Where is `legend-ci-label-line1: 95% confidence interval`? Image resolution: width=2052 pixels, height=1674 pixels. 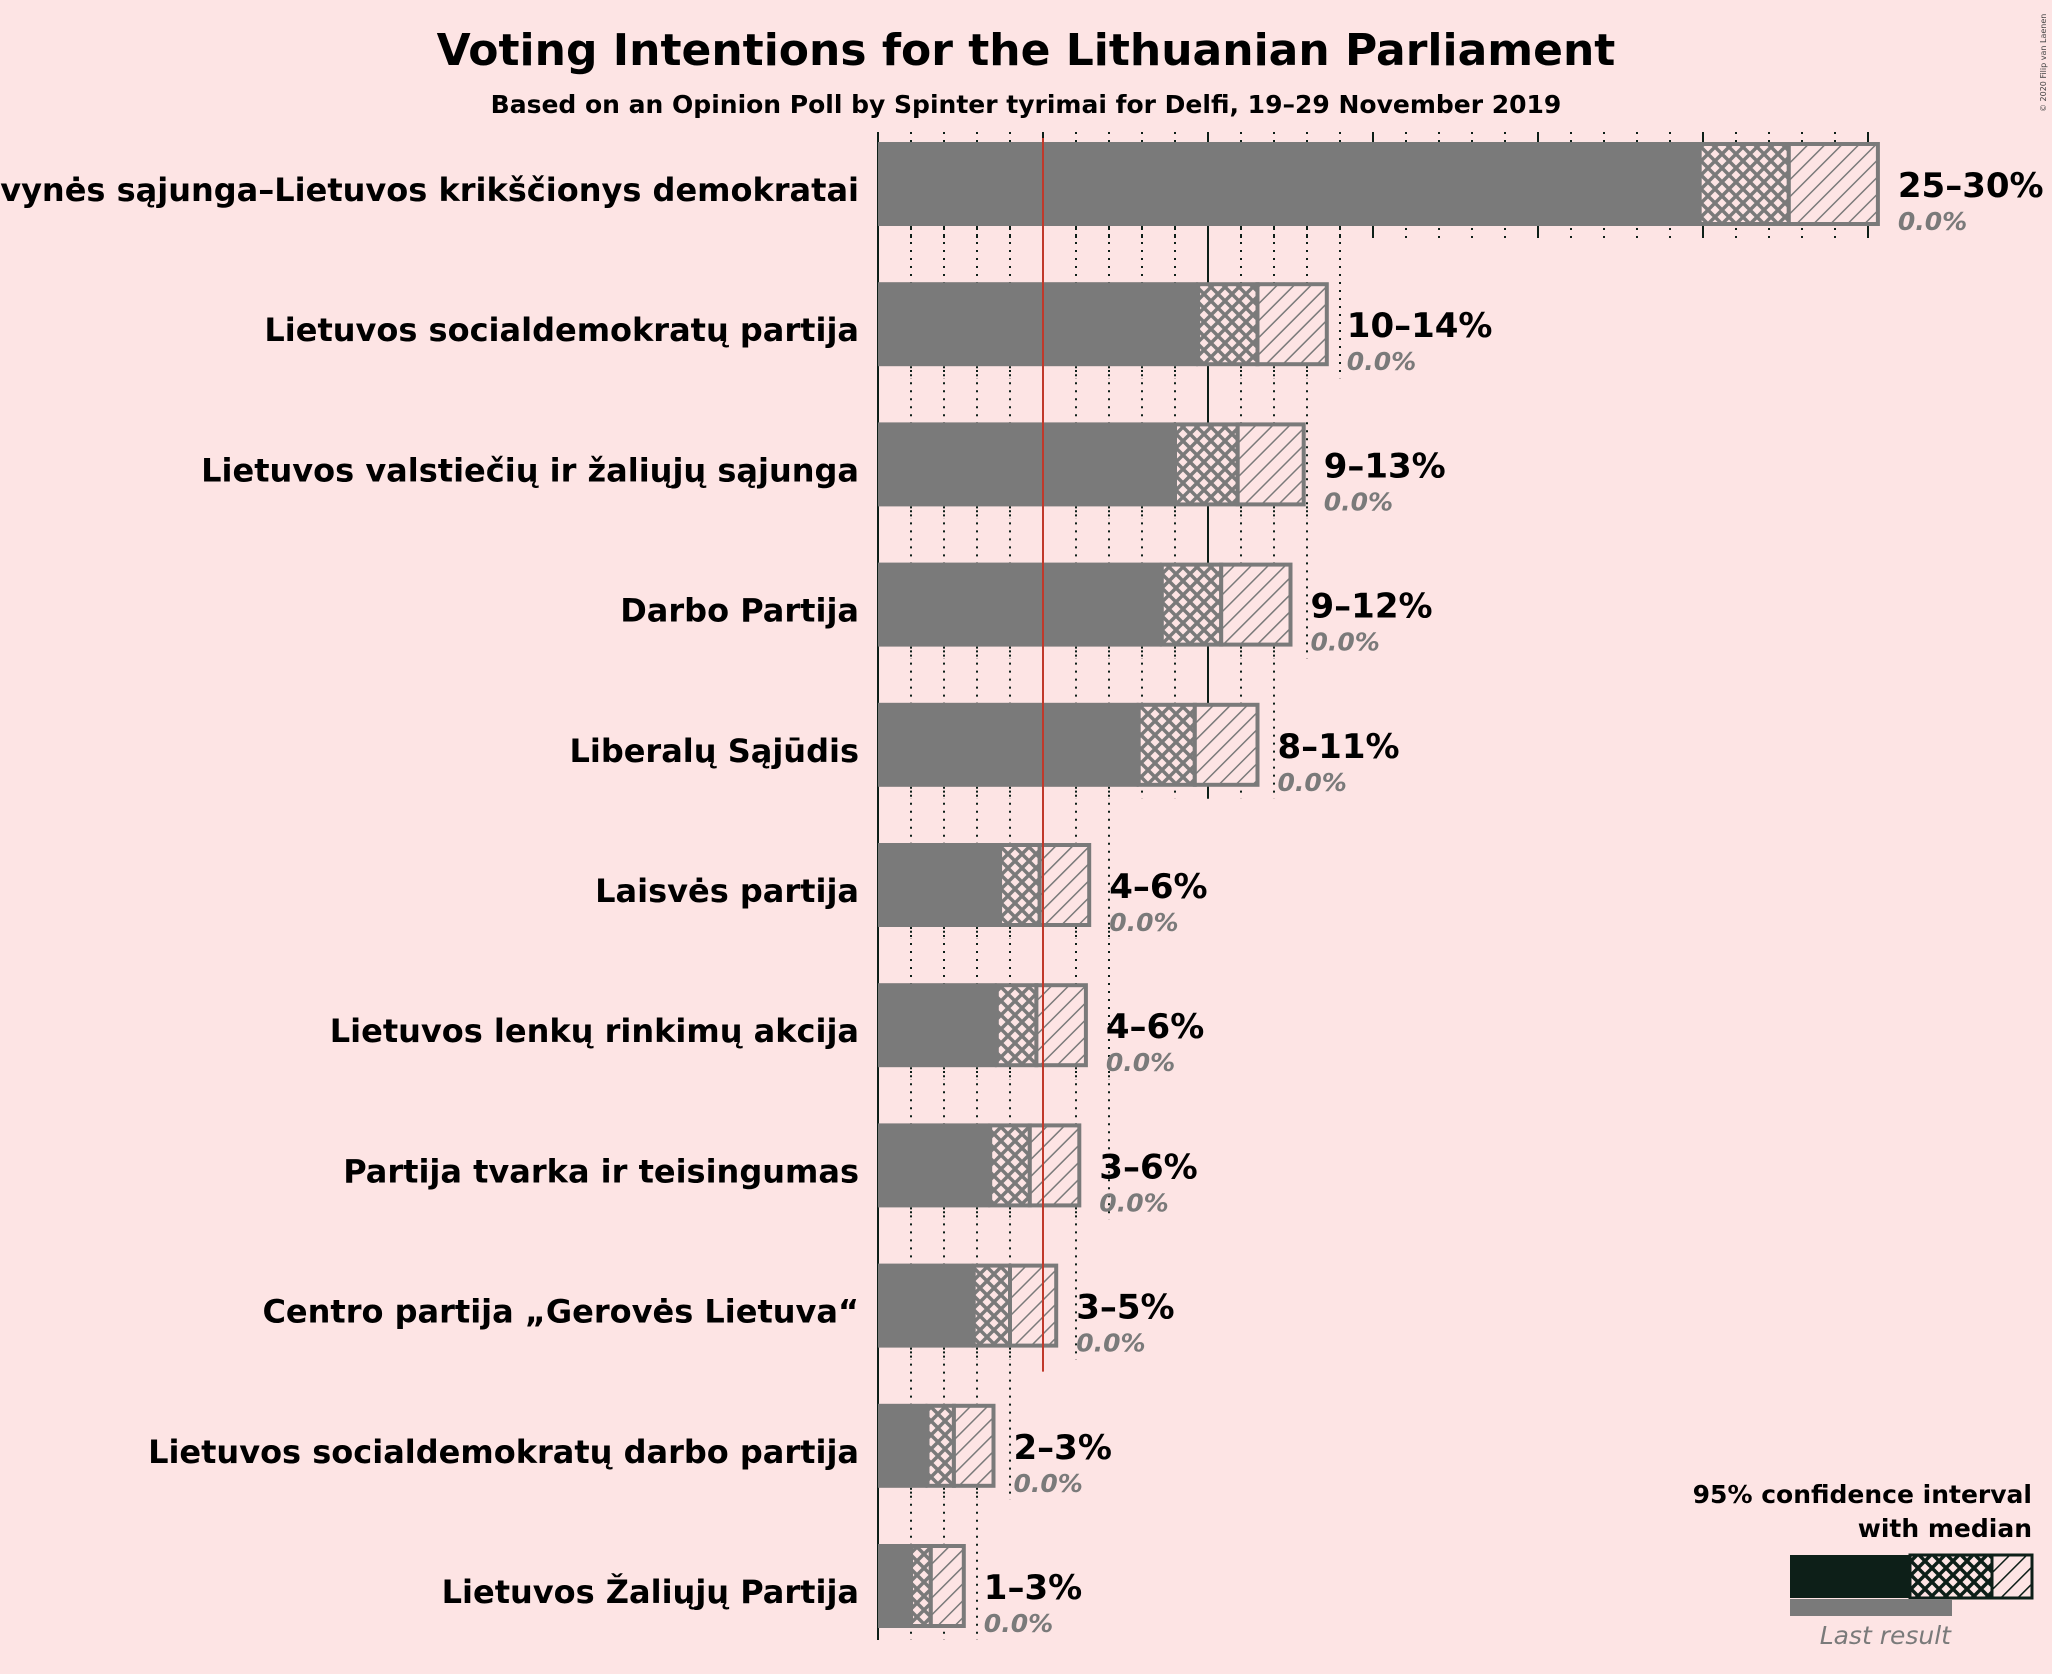 legend-ci-label-line1: 95% confidence interval is located at coordinates (1862, 1494).